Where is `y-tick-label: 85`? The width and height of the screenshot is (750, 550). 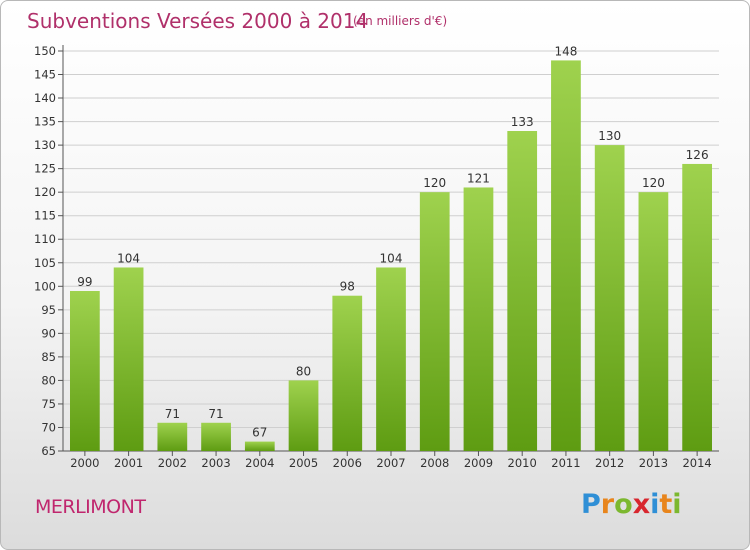 y-tick-label: 85 is located at coordinates (48, 357).